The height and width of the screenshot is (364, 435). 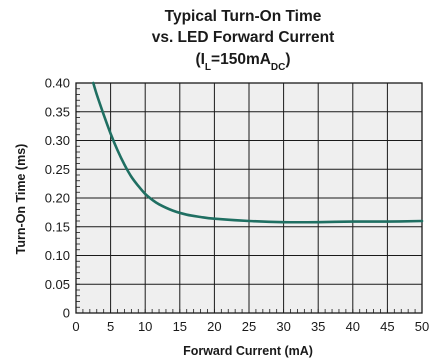 What do you see at coordinates (283, 326) in the screenshot?
I see `x-tick-label: 30` at bounding box center [283, 326].